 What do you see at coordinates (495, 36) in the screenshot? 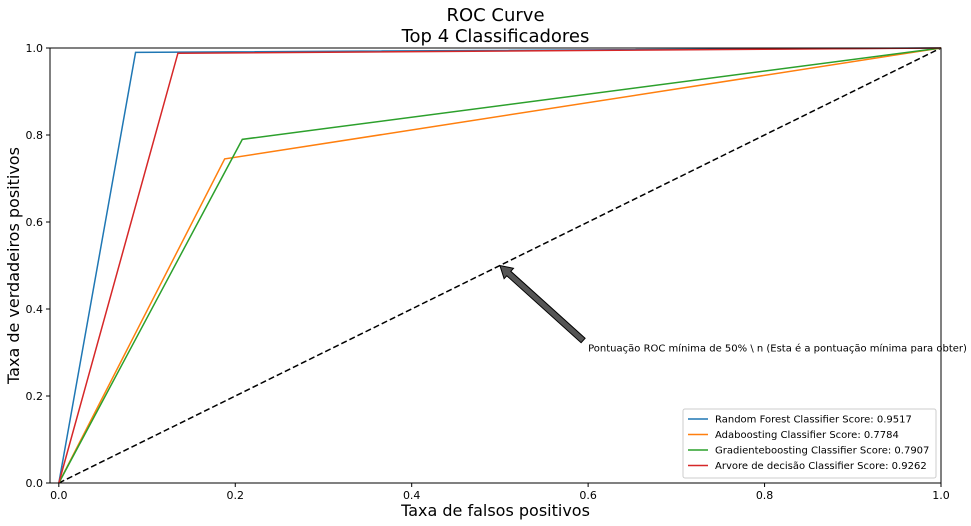
I see `chart-subtitle: Top 4 Classificadores` at bounding box center [495, 36].